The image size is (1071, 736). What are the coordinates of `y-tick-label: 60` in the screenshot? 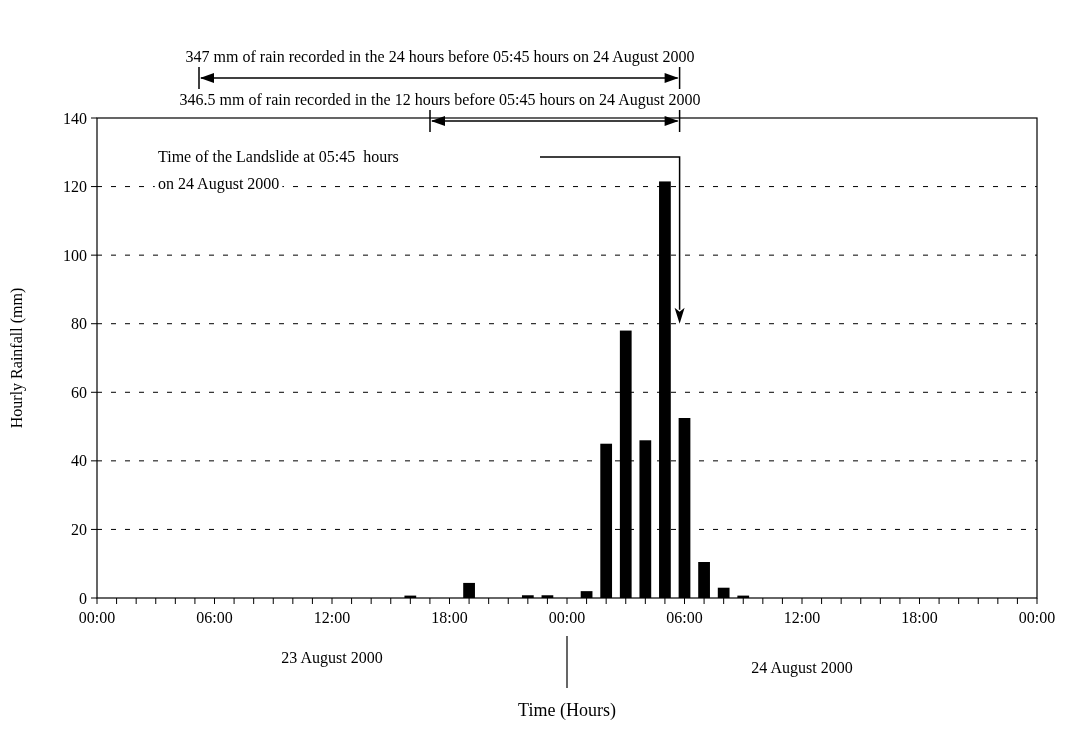 It's located at (79, 392).